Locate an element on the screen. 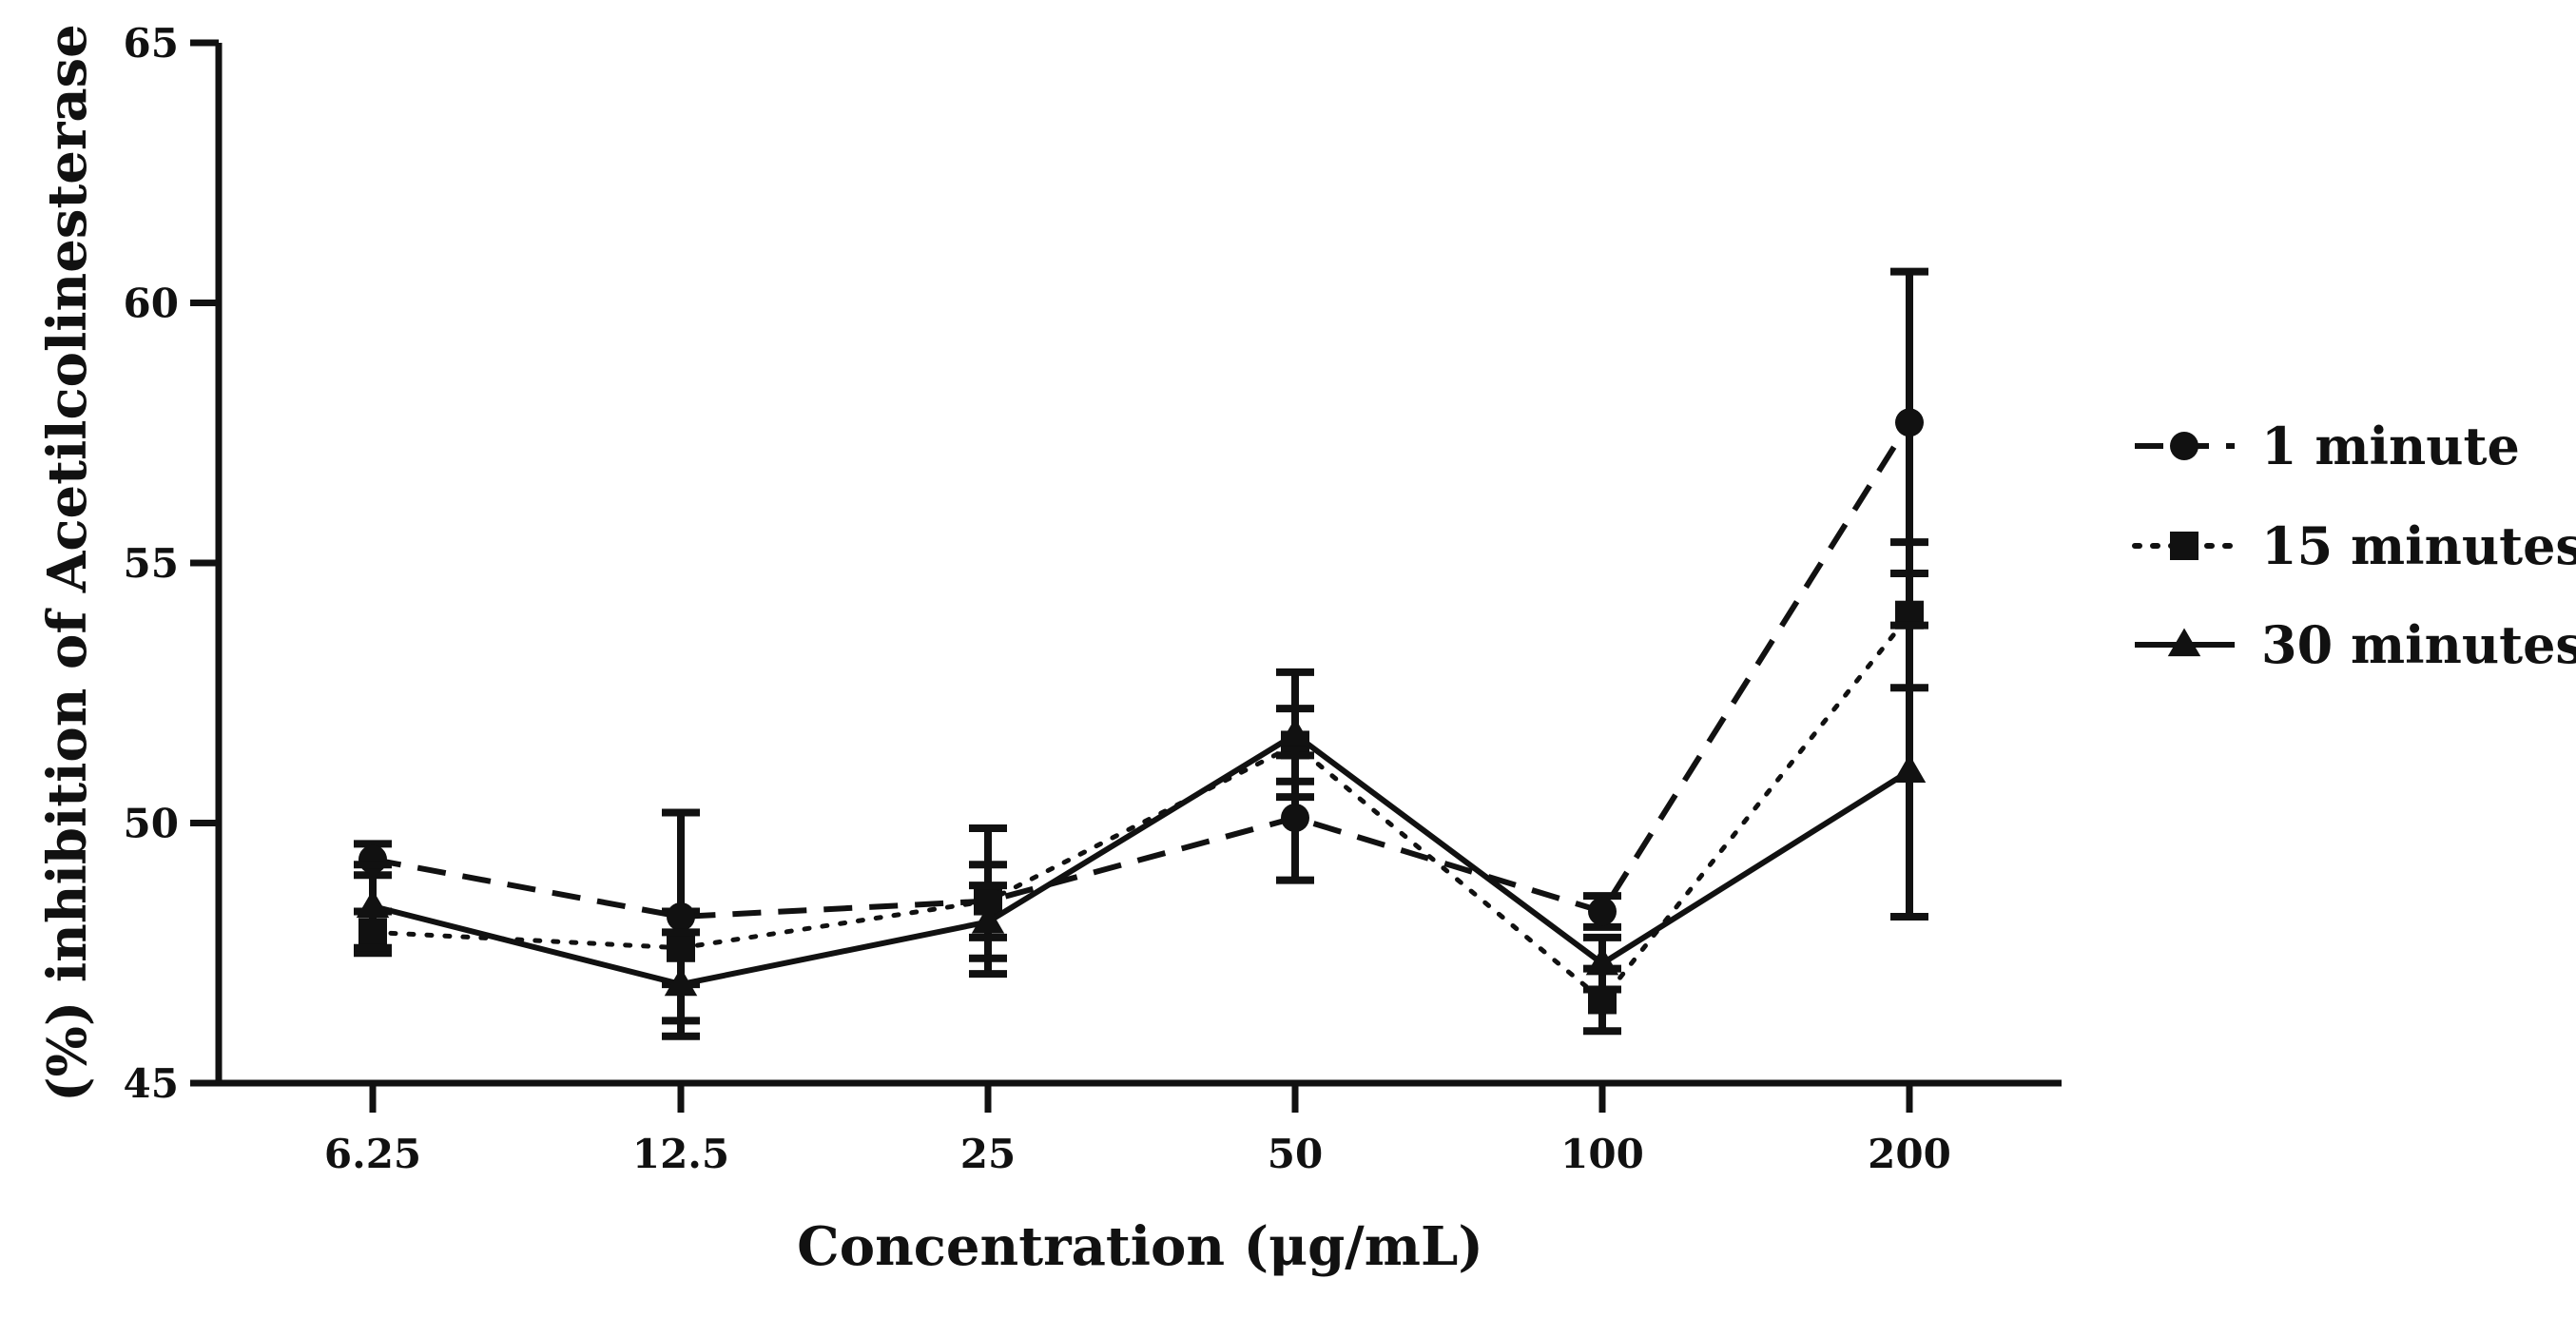  legend-item: 15 minutes is located at coordinates (2354, 545).